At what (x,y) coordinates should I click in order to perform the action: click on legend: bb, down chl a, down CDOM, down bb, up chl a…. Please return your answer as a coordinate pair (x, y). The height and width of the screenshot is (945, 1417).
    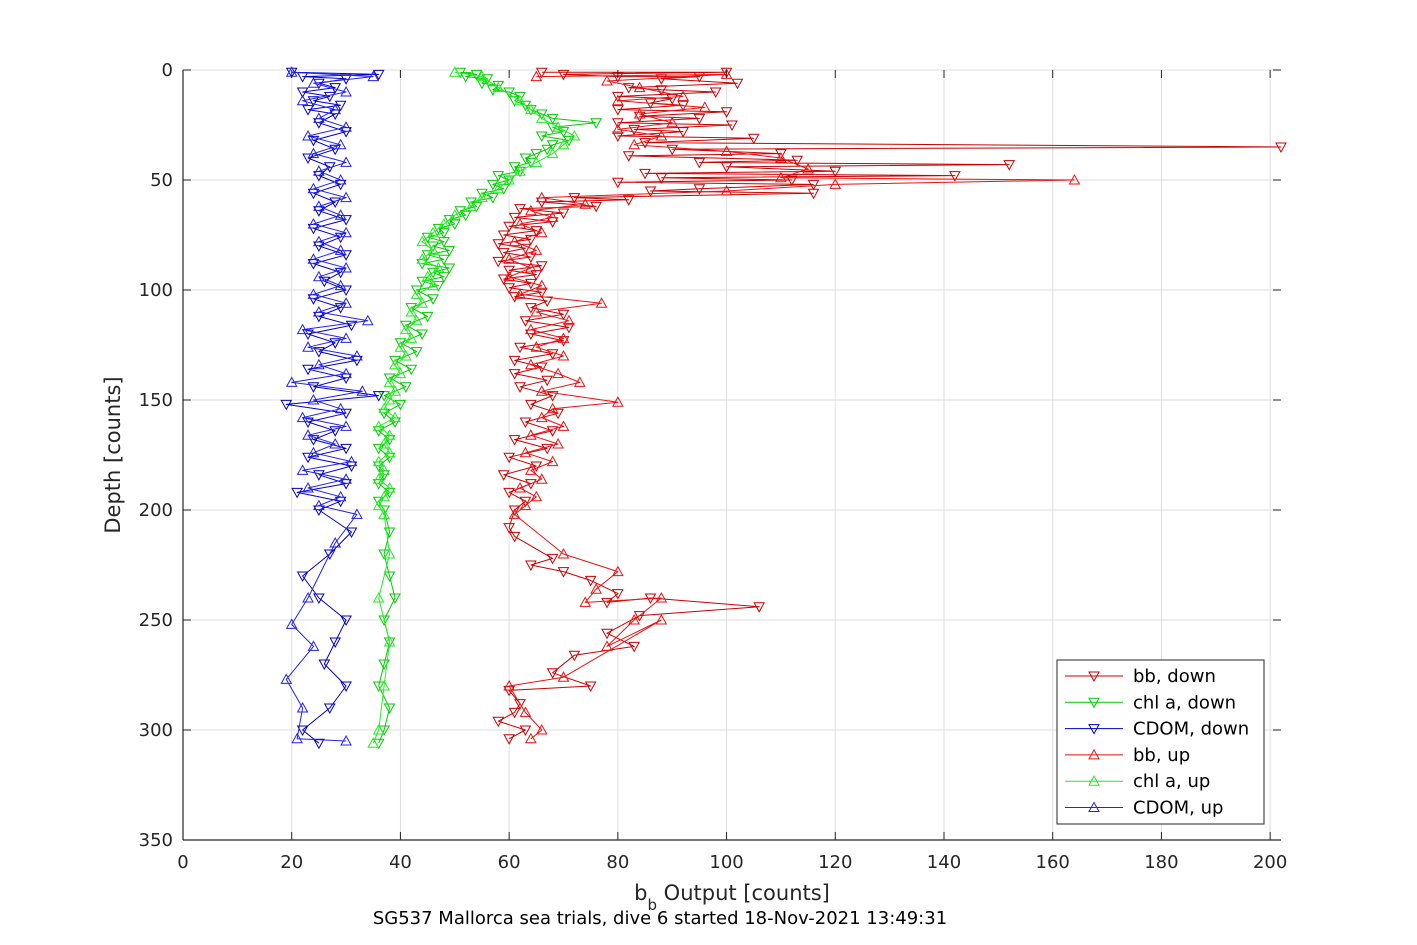
    Looking at the image, I should click on (1160, 742).